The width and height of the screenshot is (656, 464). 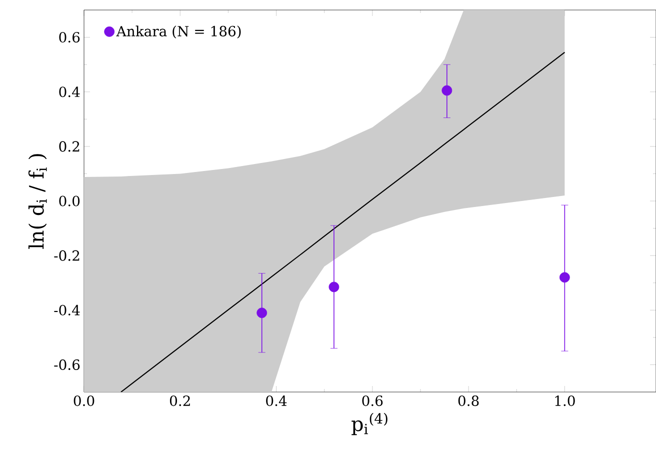 What do you see at coordinates (178, 32) in the screenshot?
I see `legend-label: Ankara (N = 186)` at bounding box center [178, 32].